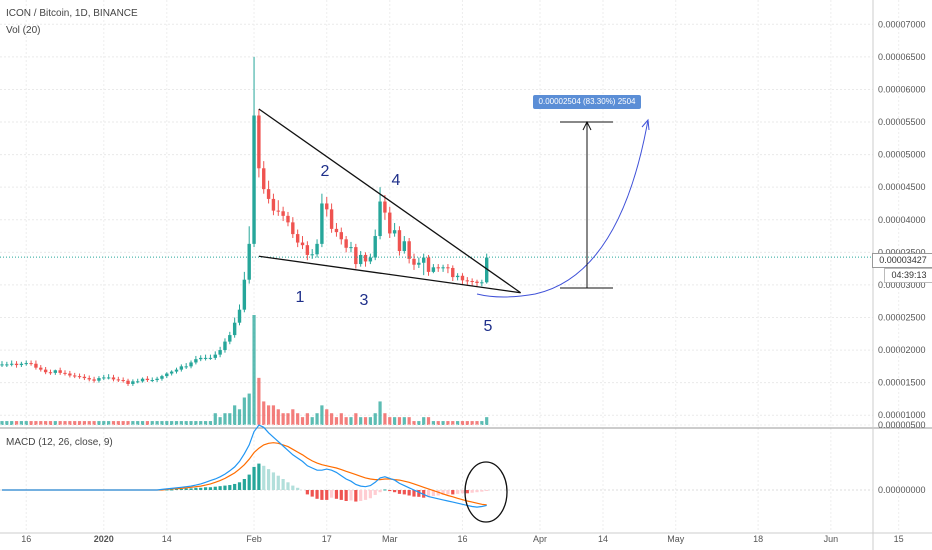 This screenshot has width=932, height=550. What do you see at coordinates (389, 274) in the screenshot?
I see `wedge-lower-line` at bounding box center [389, 274].